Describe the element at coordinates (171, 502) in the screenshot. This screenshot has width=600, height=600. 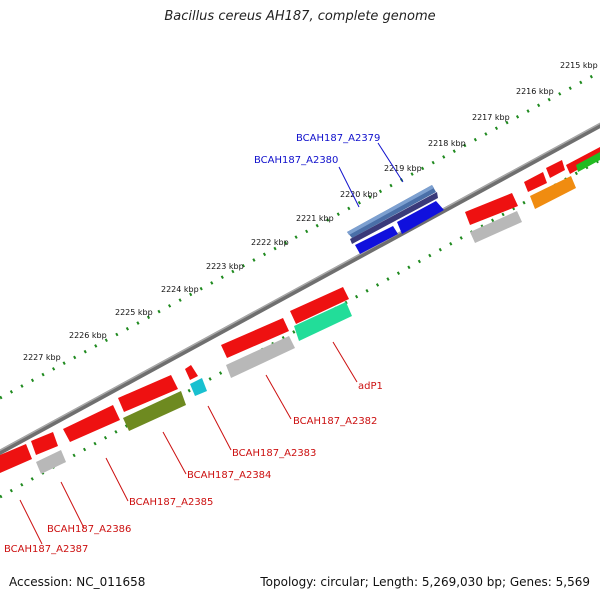
I see `label-bcah187-a2385: BCAH187_A2385` at that location.